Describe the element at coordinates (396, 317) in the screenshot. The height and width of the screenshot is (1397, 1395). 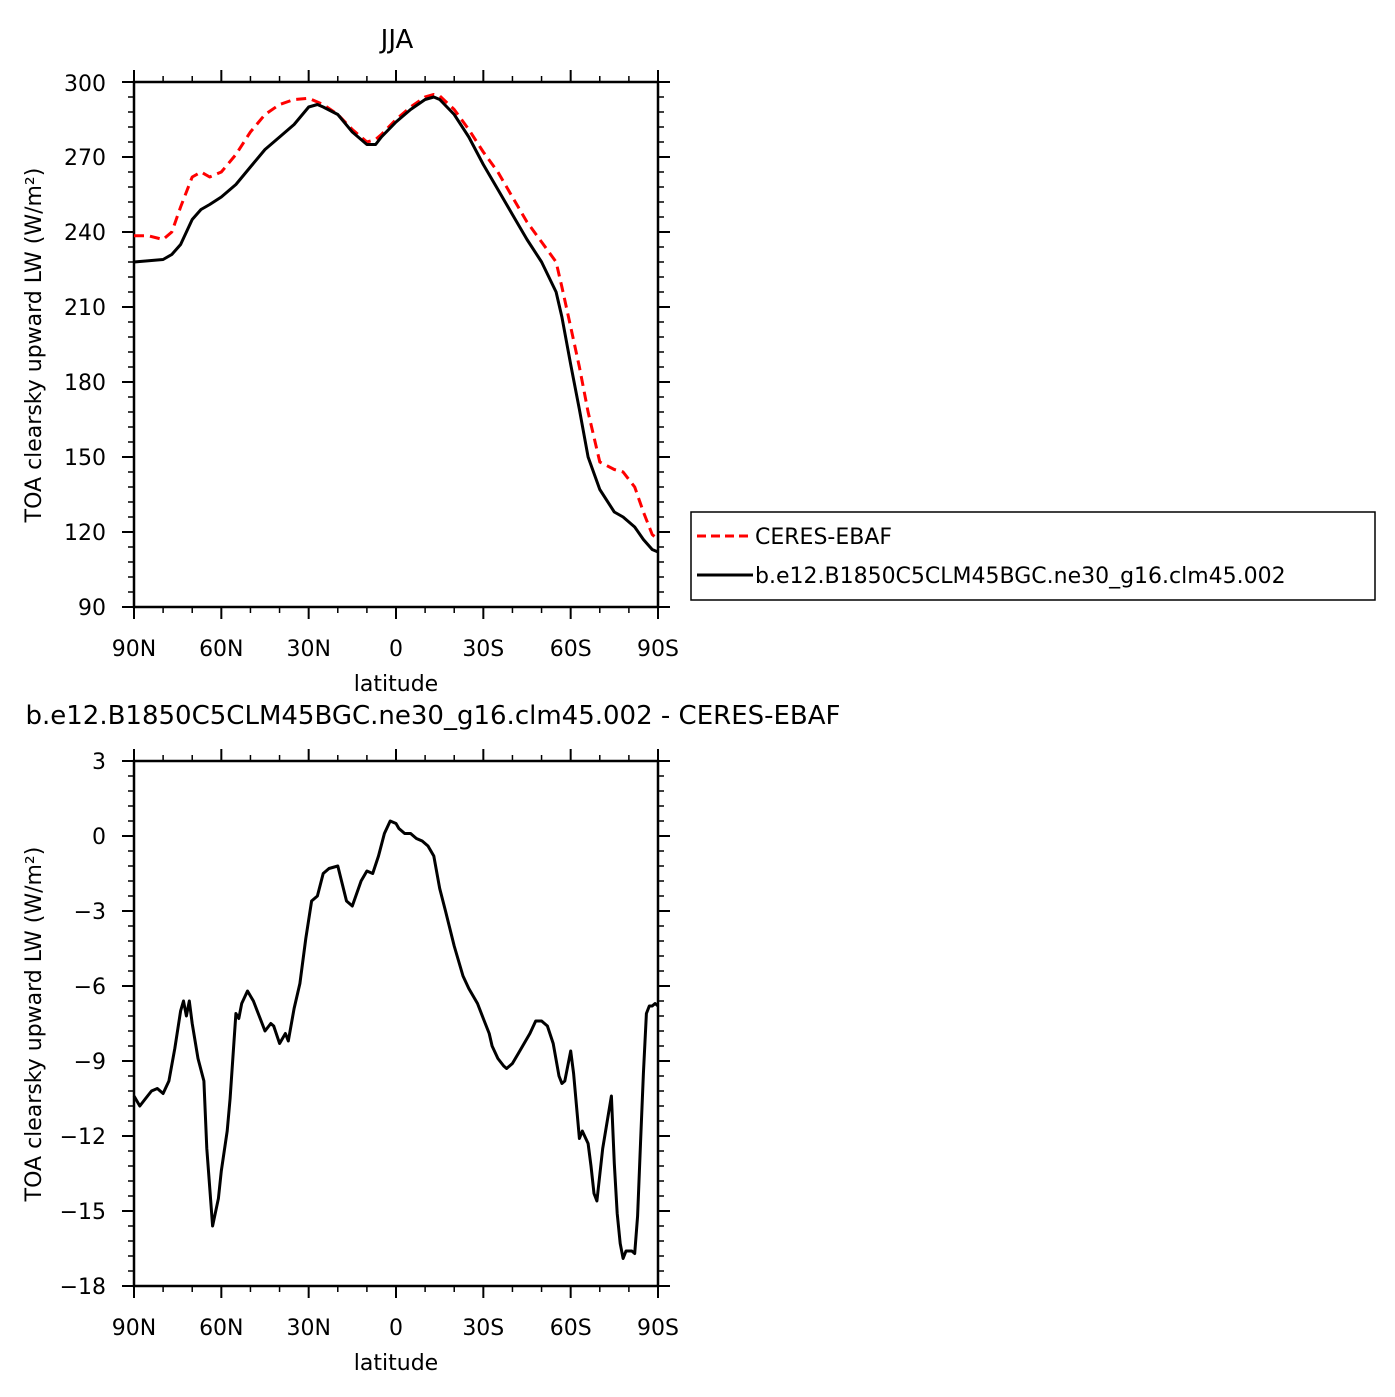
I see `top-series-line-ceres-ebaf` at that location.